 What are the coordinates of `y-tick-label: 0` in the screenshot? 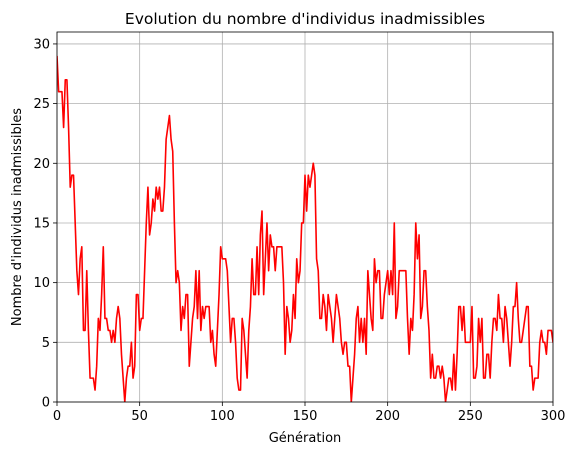 It's located at (46, 403).